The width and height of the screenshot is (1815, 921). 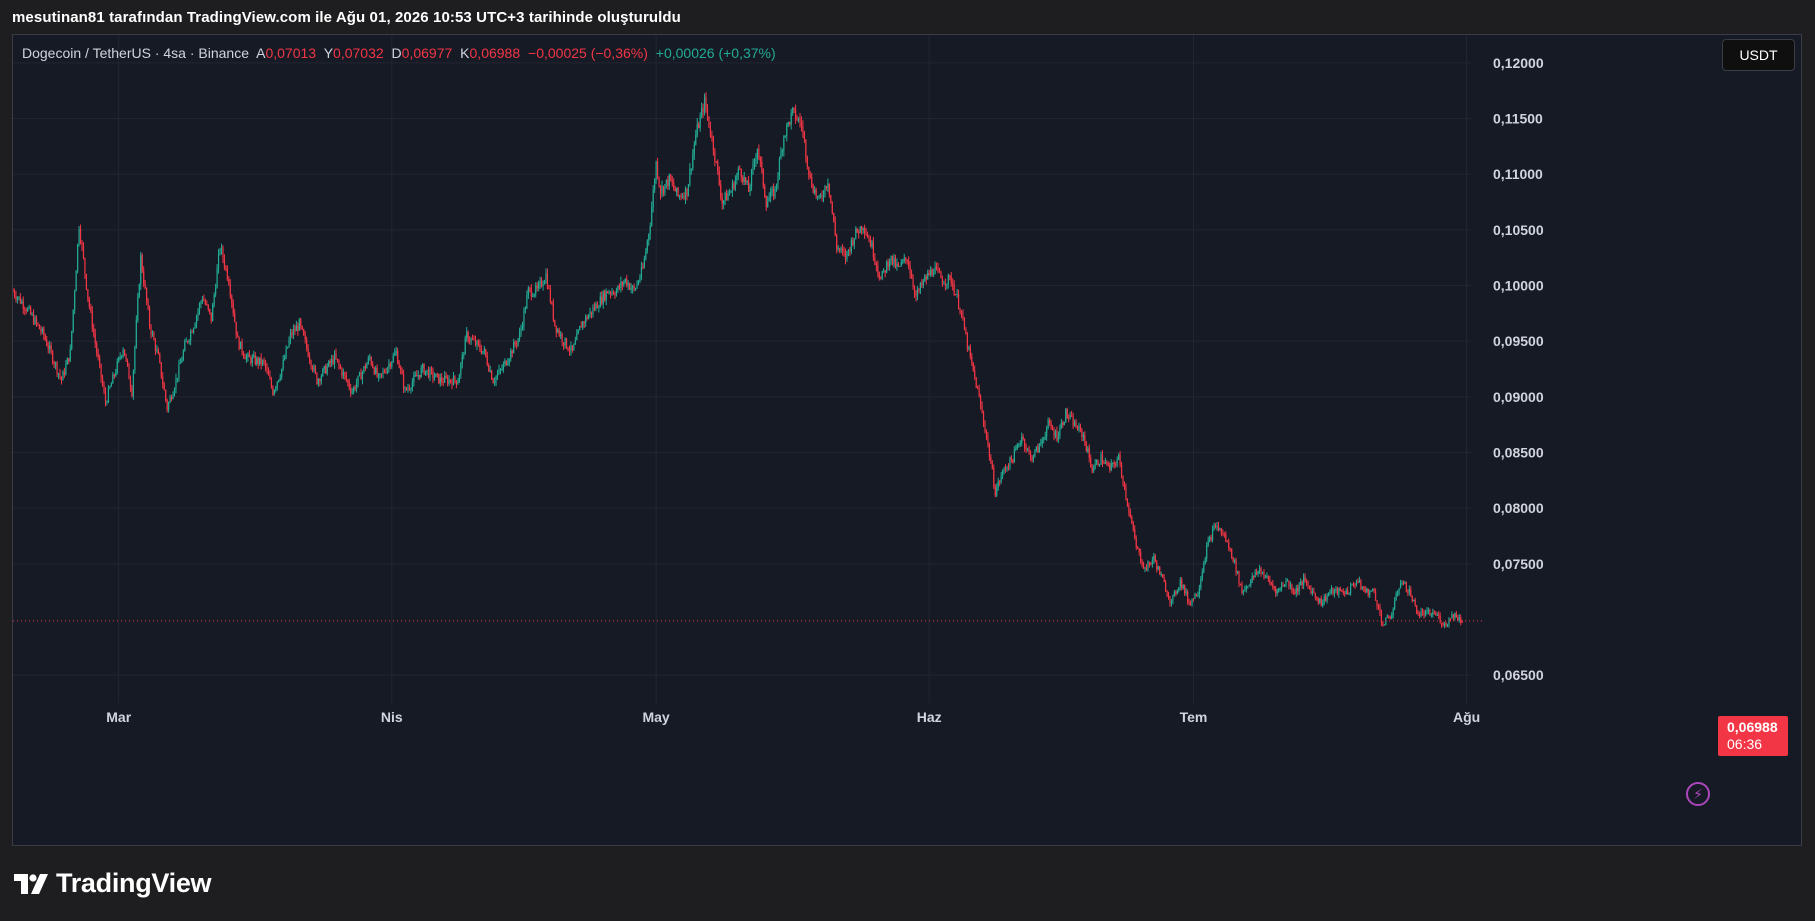 I want to click on currency-button: USDT, so click(x=1758, y=55).